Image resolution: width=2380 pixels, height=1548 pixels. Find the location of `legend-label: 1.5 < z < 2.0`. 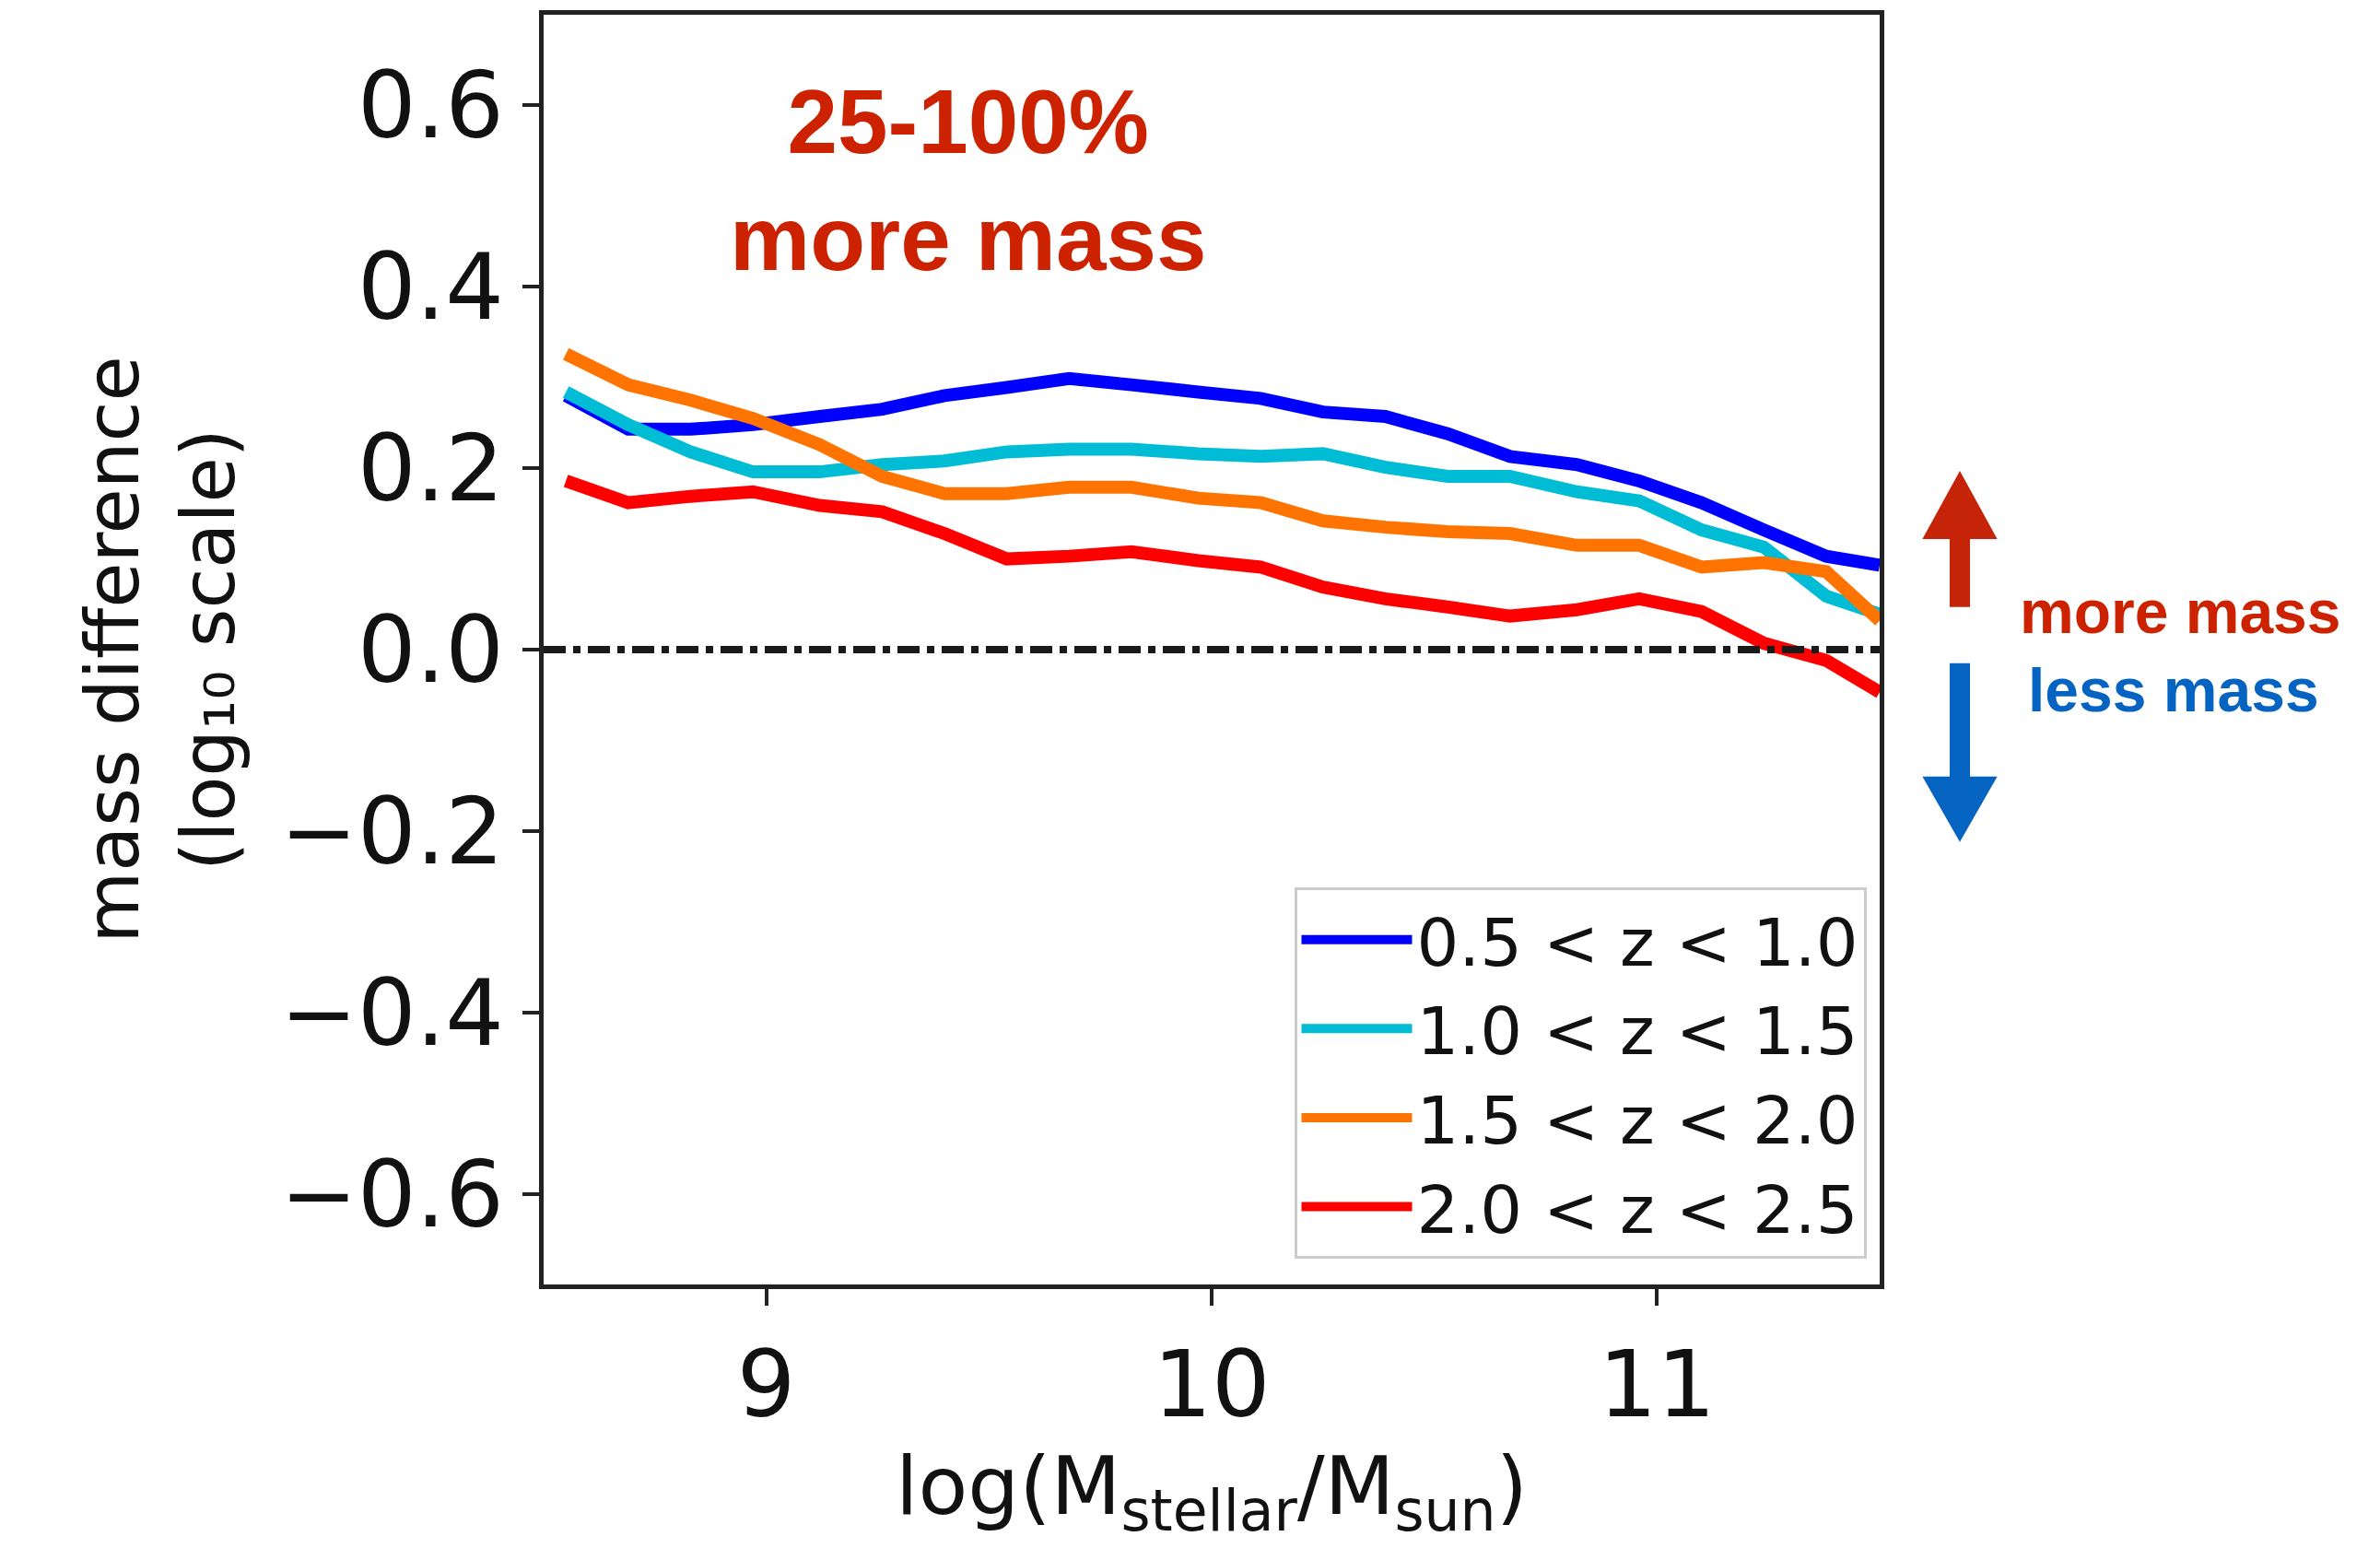

legend-label: 1.5 < z < 2.0 is located at coordinates (1637, 1121).